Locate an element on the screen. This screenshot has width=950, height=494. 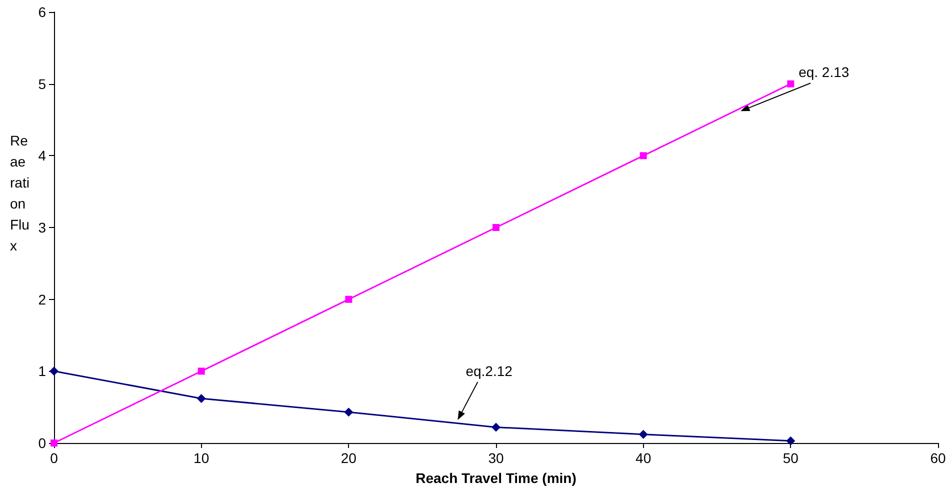
x-tick-label: 30 is located at coordinates (496, 458).